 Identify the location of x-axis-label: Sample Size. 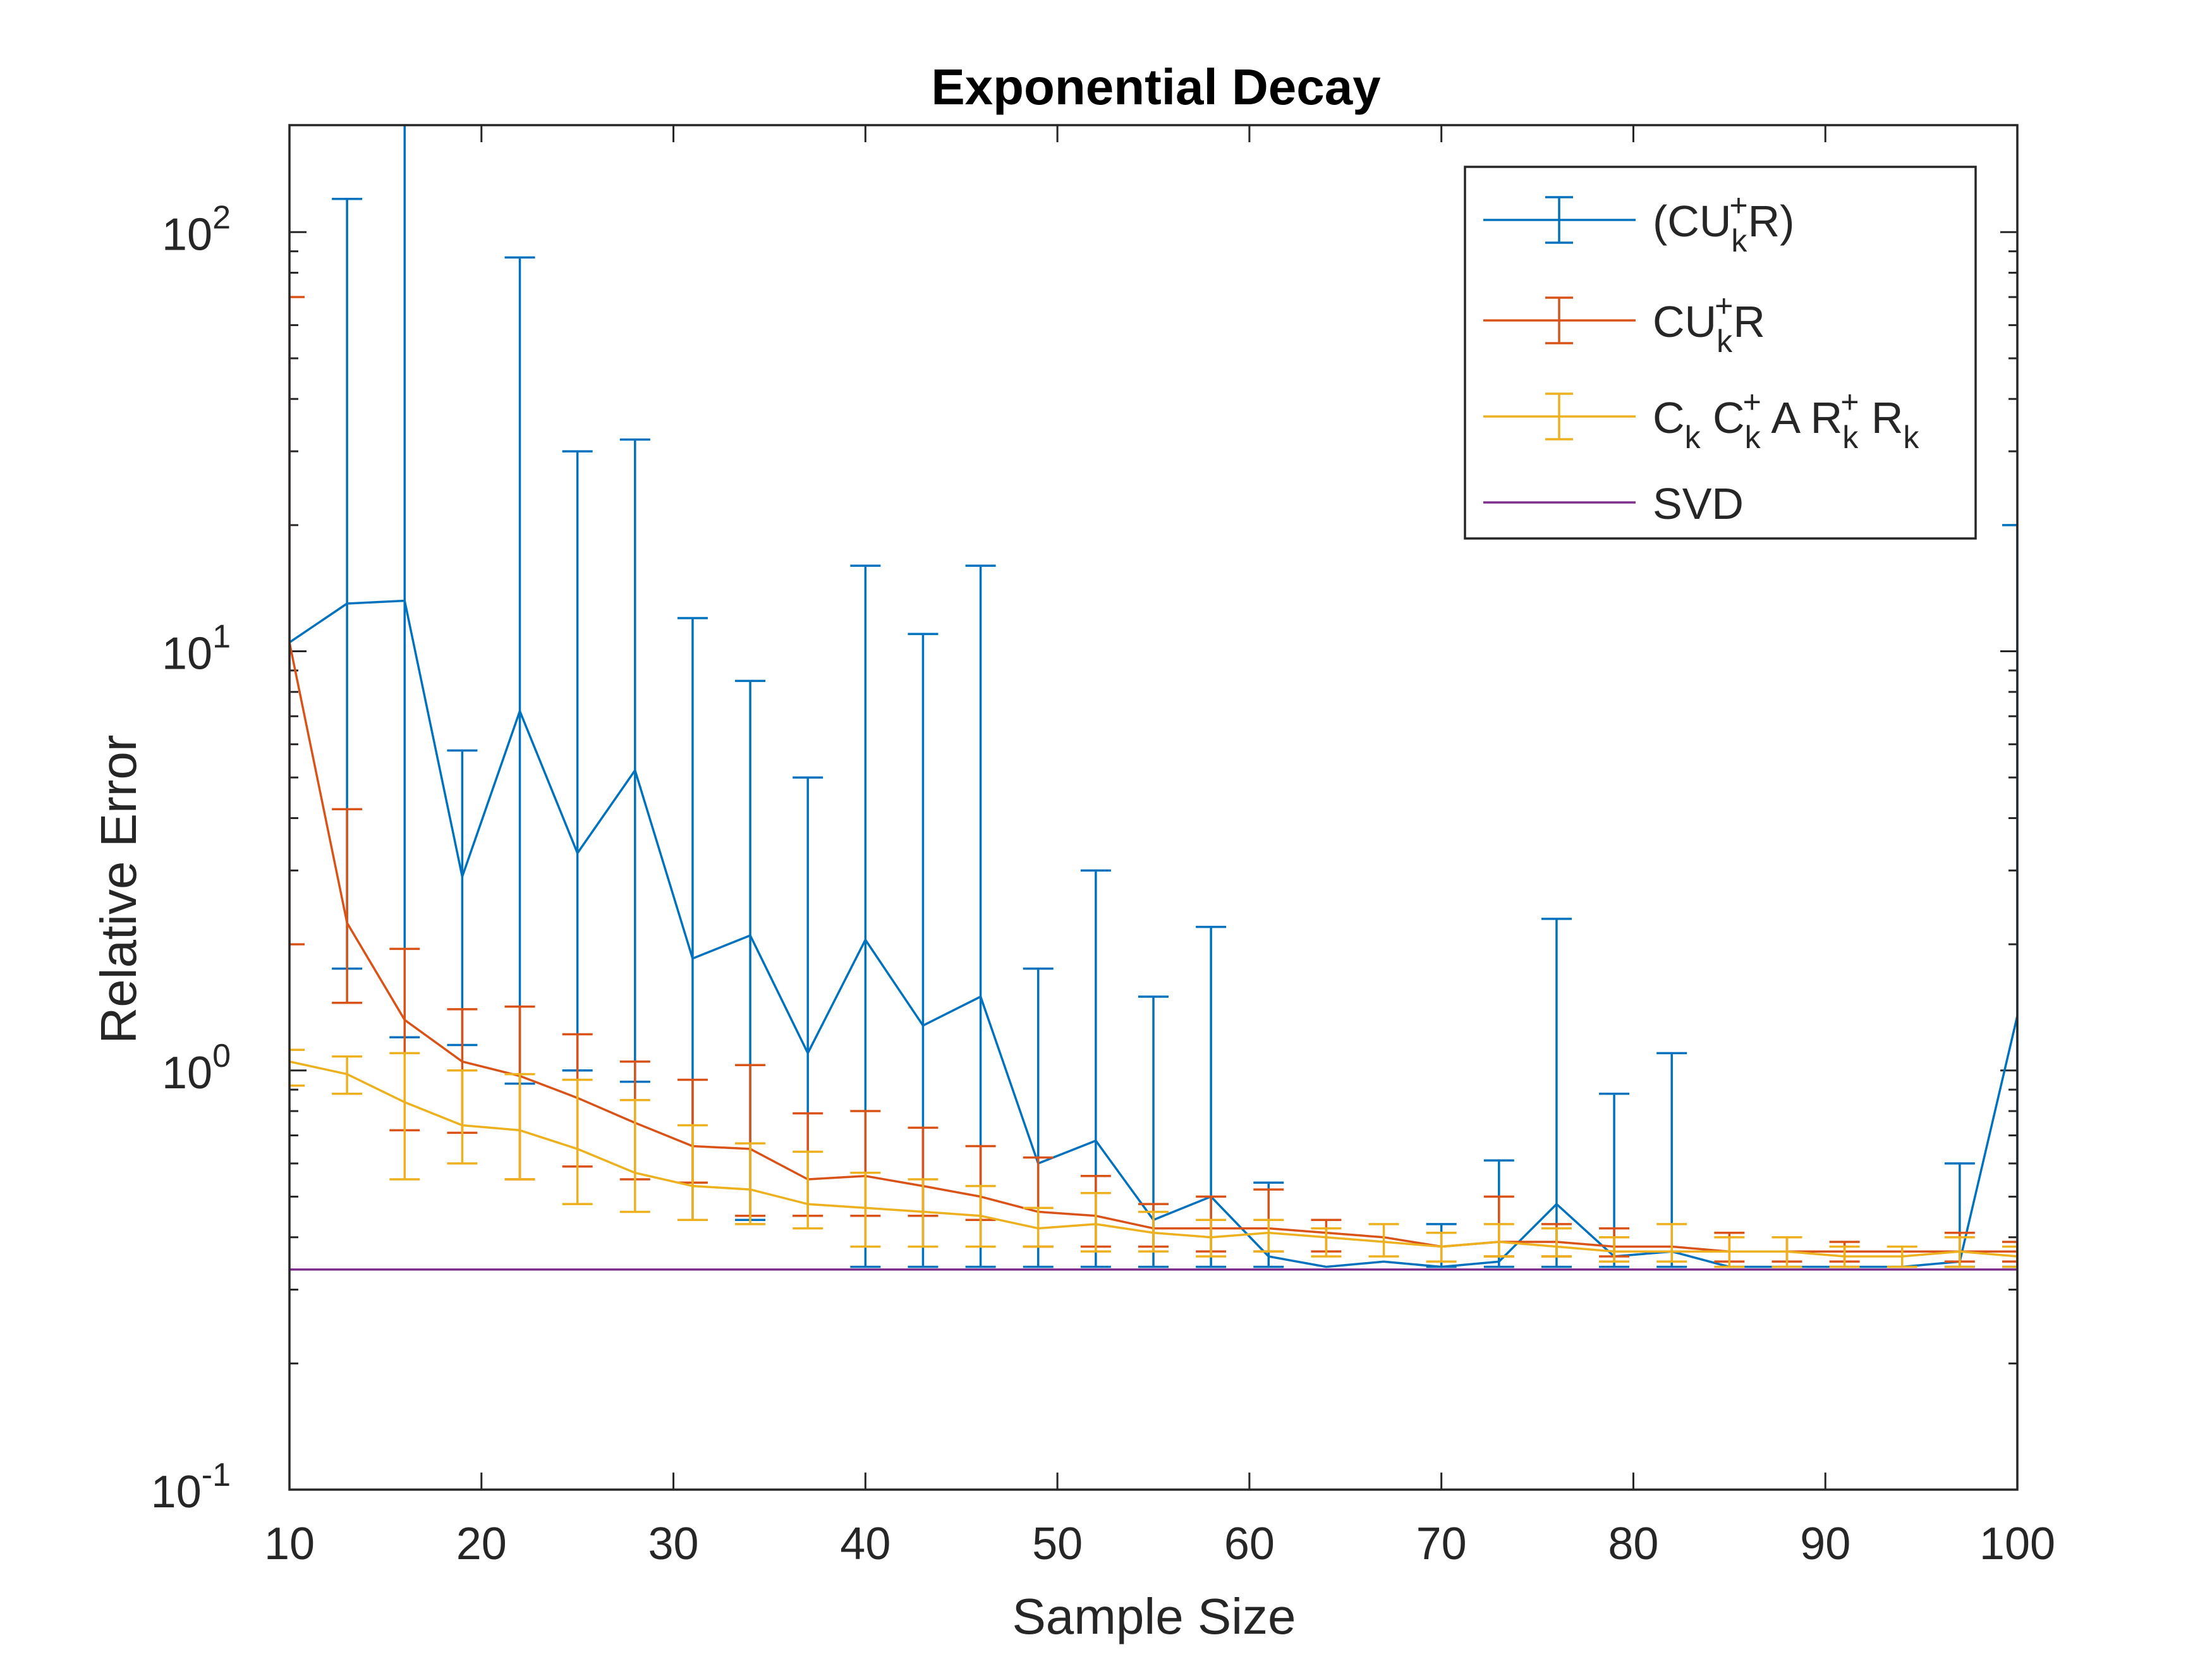
(1154, 1616).